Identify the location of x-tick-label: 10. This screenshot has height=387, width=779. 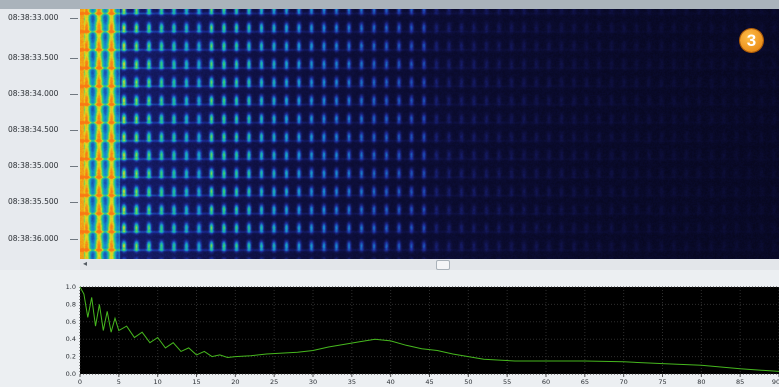
(158, 382).